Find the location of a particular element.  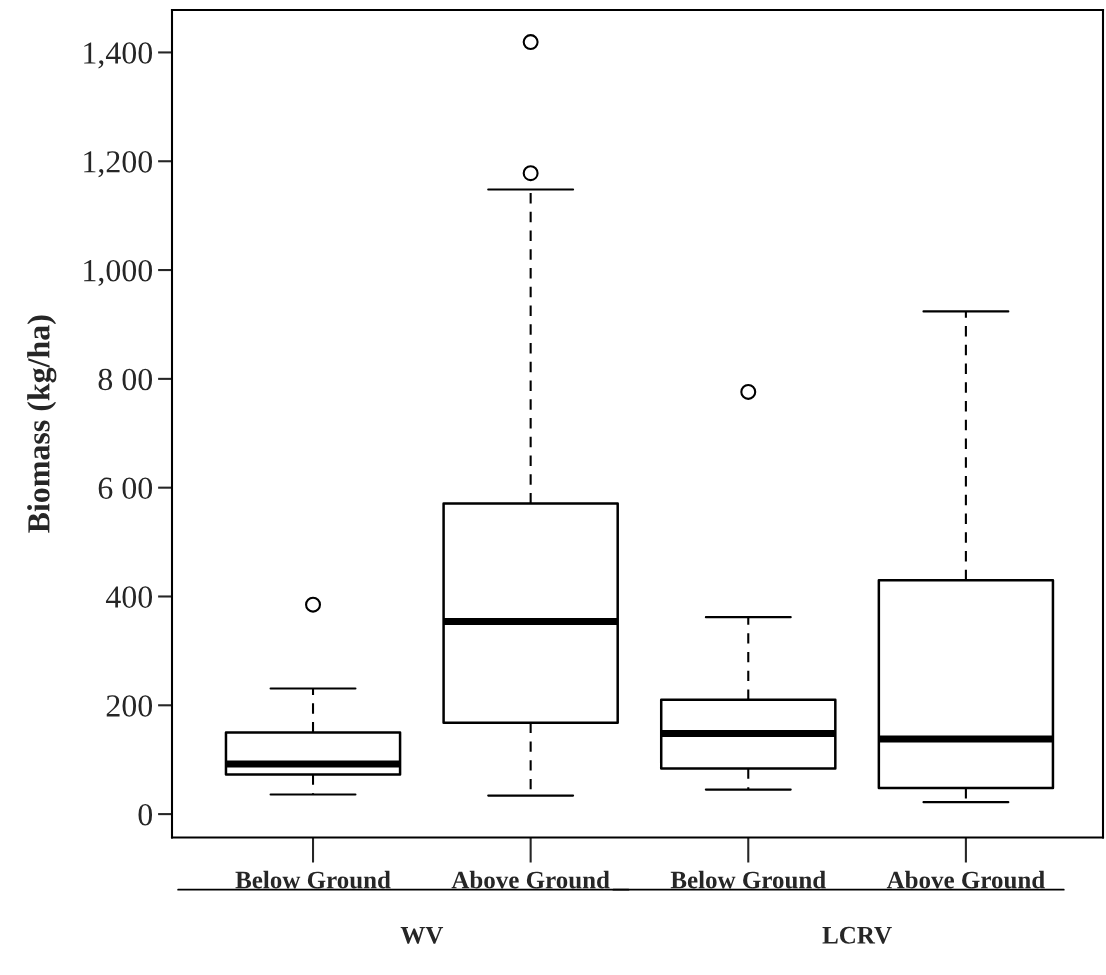

y-tick-label: 1,000 is located at coordinates (118, 273).